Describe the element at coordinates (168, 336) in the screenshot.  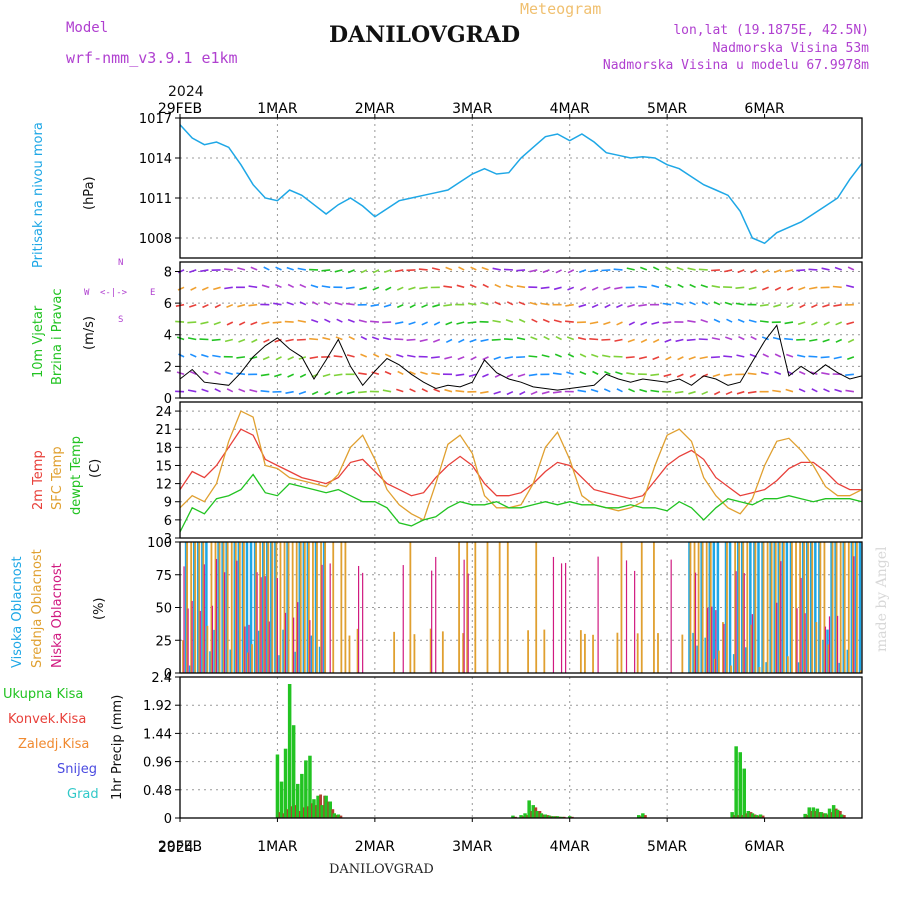
I see `y-tick-label: 4` at that location.